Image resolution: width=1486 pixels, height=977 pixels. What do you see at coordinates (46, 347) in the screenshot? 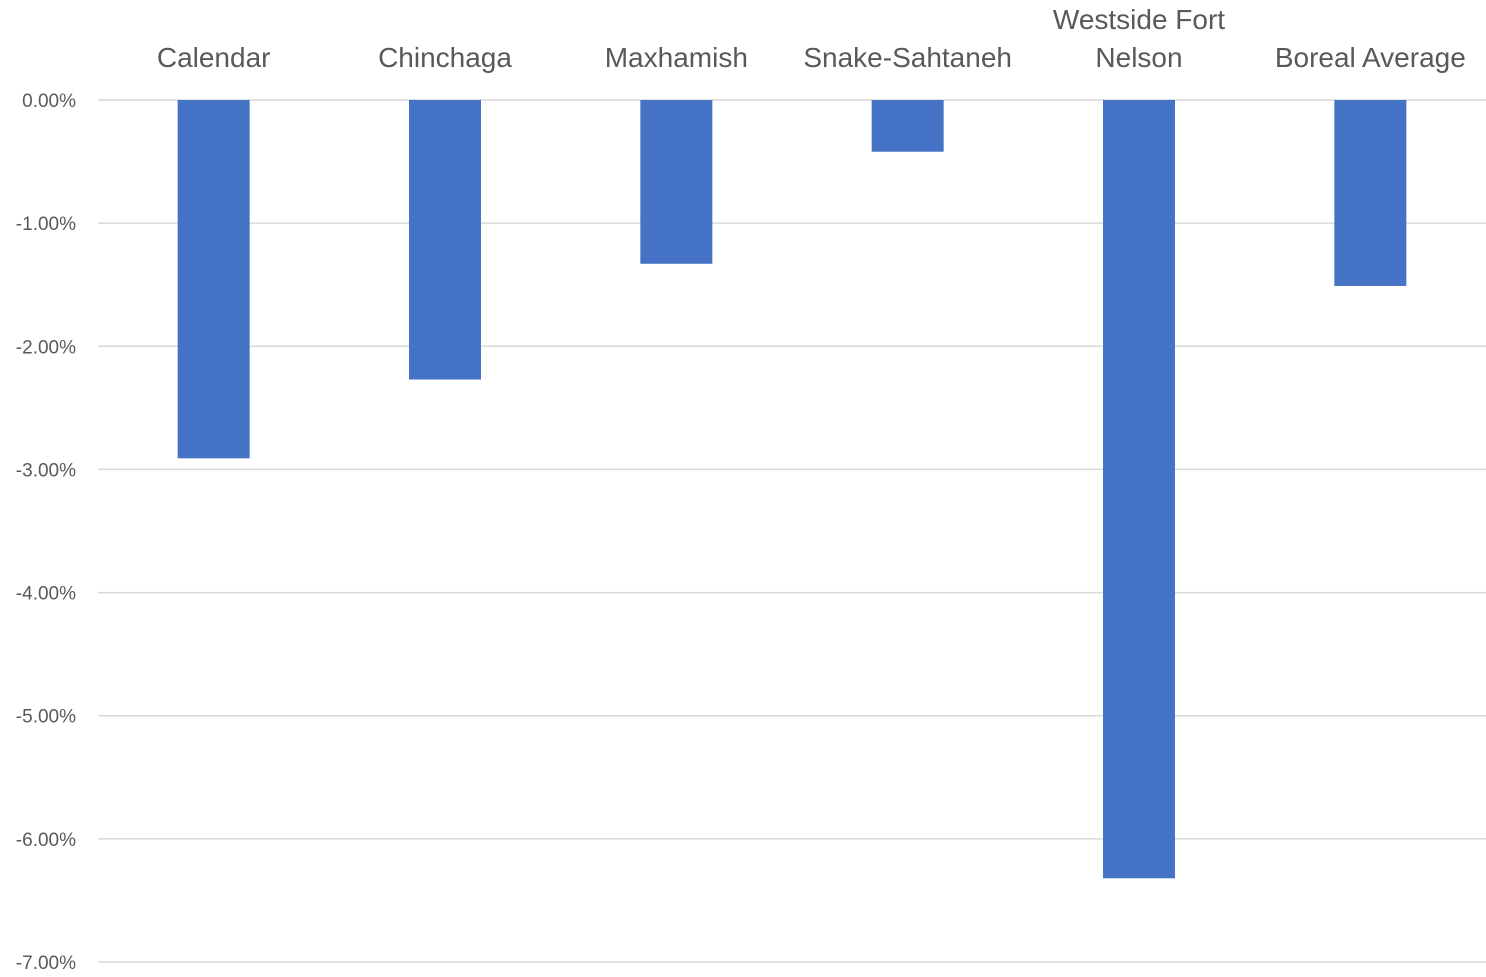
I see `y-tick-label: -2.00%` at bounding box center [46, 347].